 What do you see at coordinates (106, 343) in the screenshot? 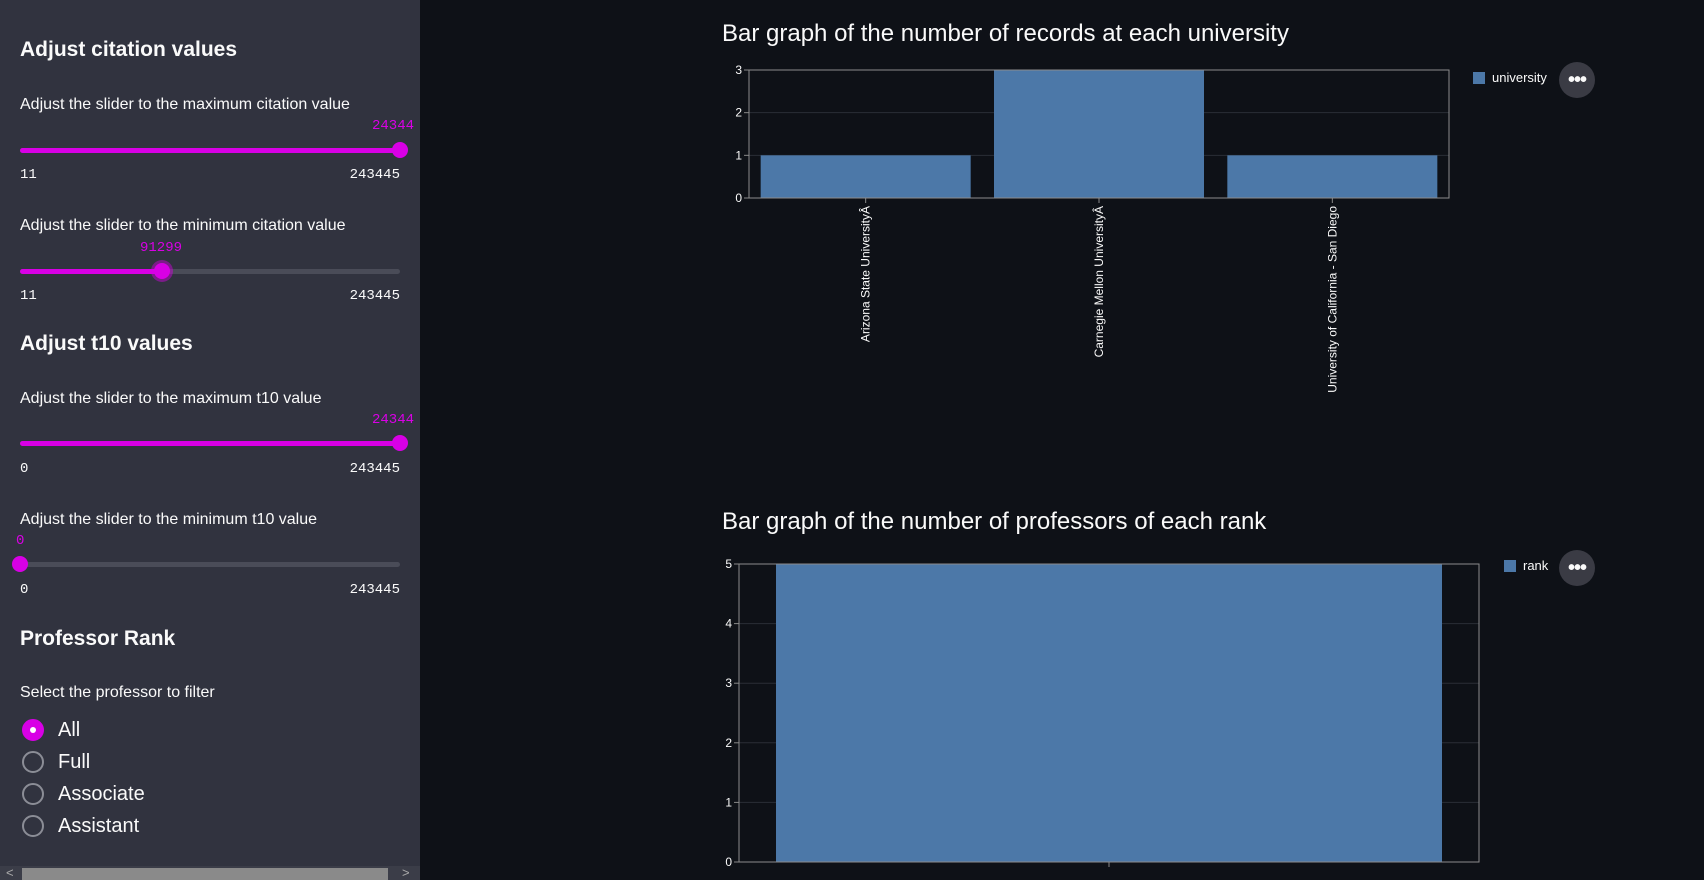
I see `t10-heading: Adjust t10 values` at bounding box center [106, 343].